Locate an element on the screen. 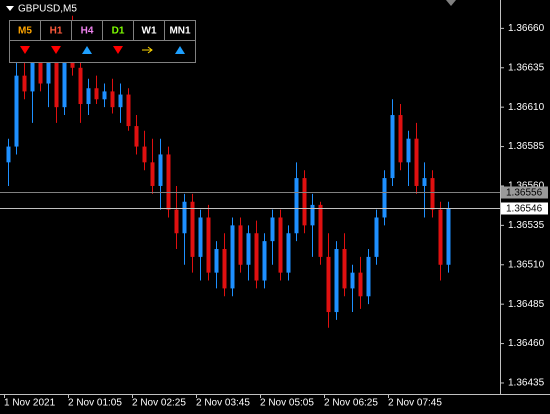  price-label: 1.36546 is located at coordinates (524, 209).